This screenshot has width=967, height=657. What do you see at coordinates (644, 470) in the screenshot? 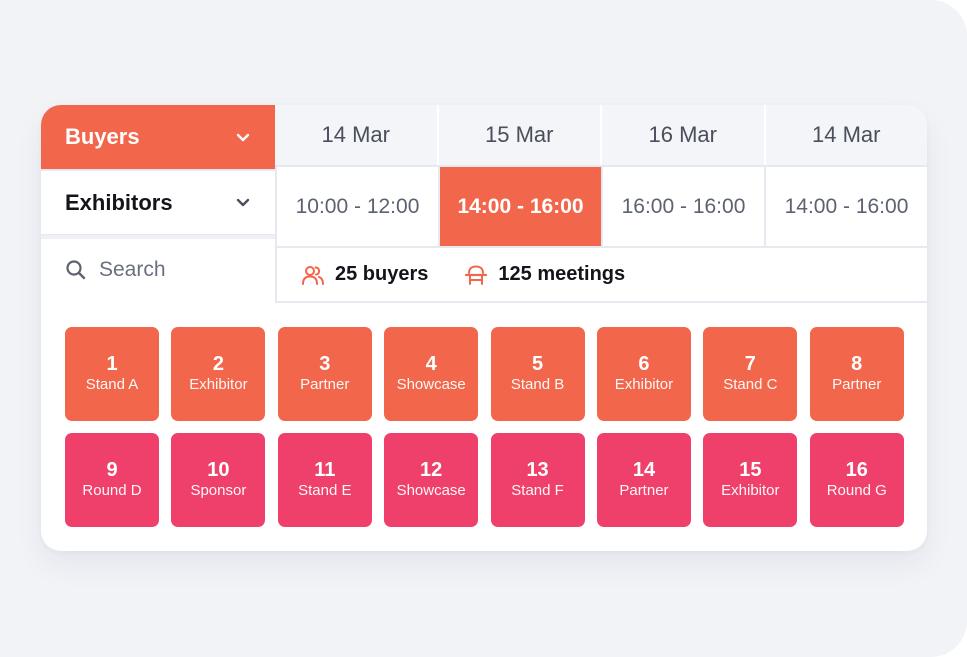
I see `booth-number: 14` at bounding box center [644, 470].